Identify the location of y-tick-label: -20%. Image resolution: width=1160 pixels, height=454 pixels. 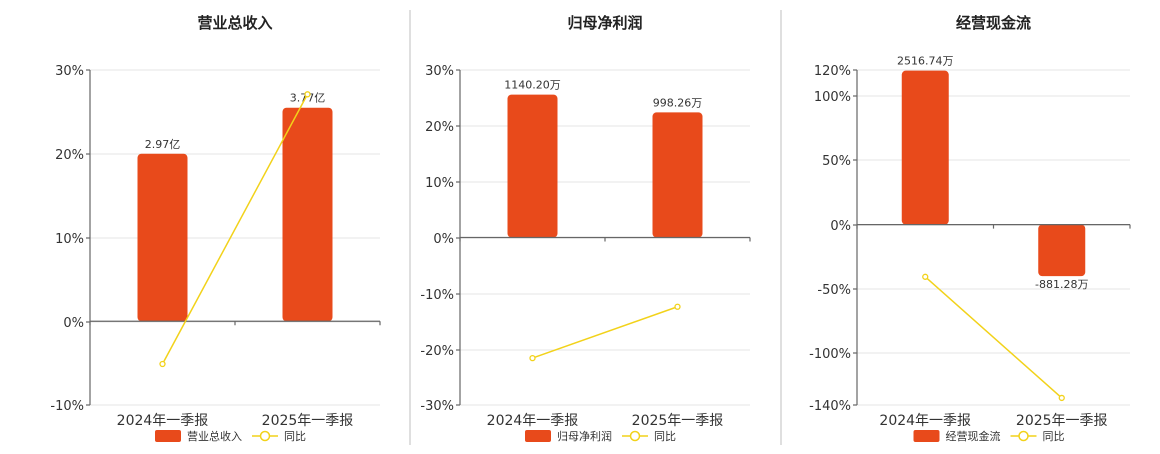
(437, 351).